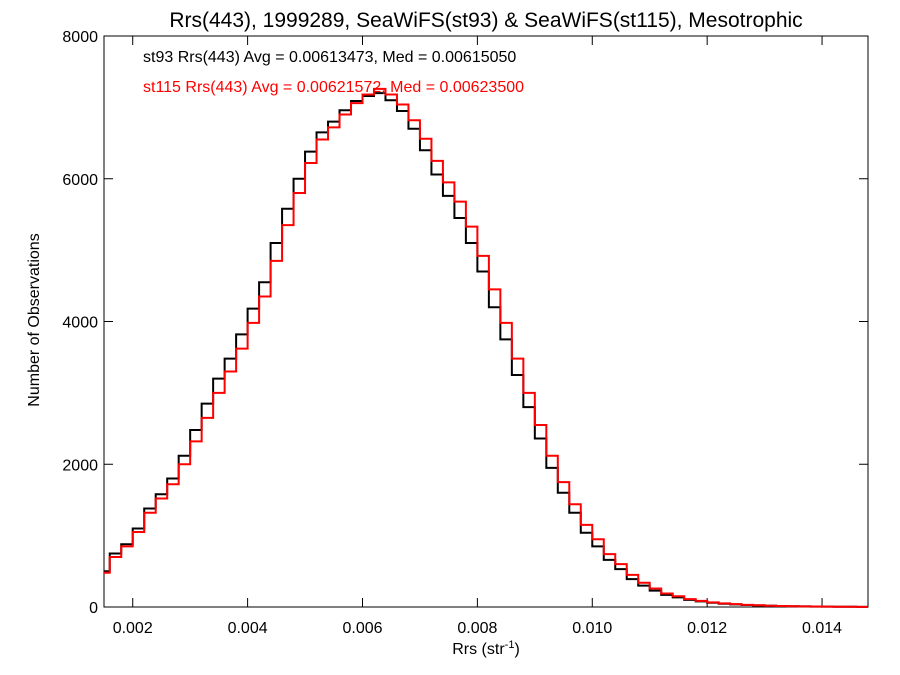  What do you see at coordinates (478, 649) in the screenshot?
I see `x-axis-label-main: Rrs (str` at bounding box center [478, 649].